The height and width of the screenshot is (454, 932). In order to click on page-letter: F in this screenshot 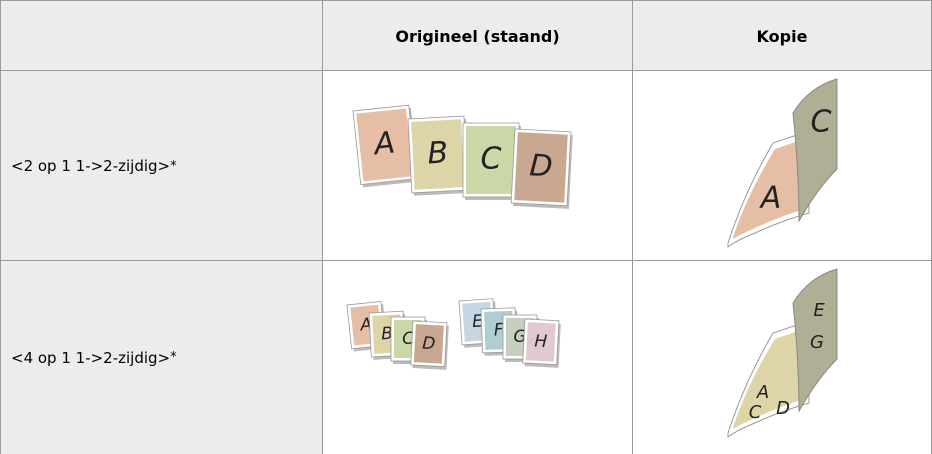, I will do `click(499, 330)`.